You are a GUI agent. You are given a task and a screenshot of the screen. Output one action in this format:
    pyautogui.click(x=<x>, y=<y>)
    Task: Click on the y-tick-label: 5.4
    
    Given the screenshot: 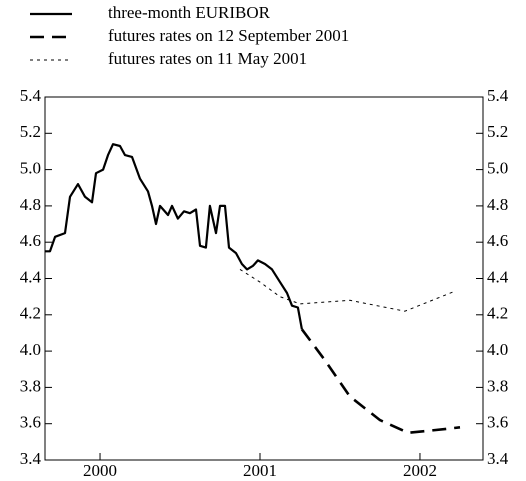 What is the action you would take?
    pyautogui.click(x=31, y=95)
    